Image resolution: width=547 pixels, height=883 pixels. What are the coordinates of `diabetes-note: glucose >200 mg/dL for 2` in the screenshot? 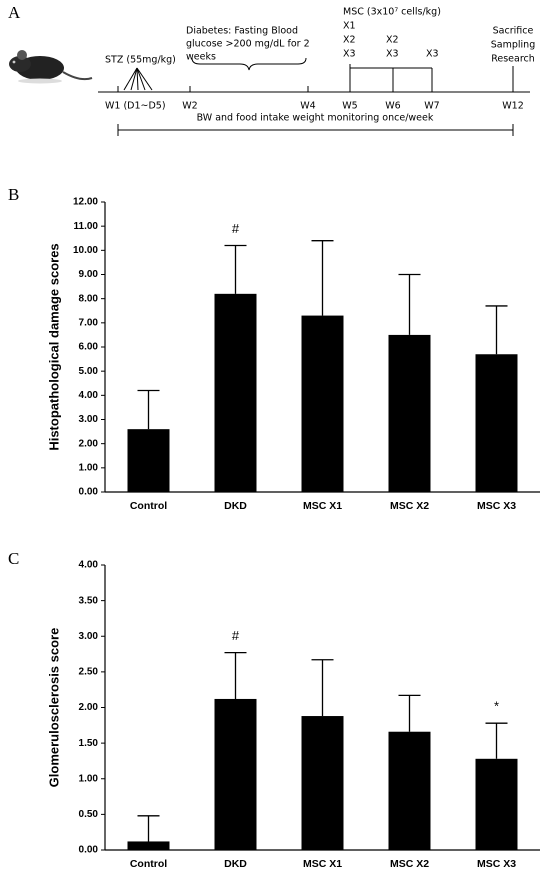 It's located at (248, 44).